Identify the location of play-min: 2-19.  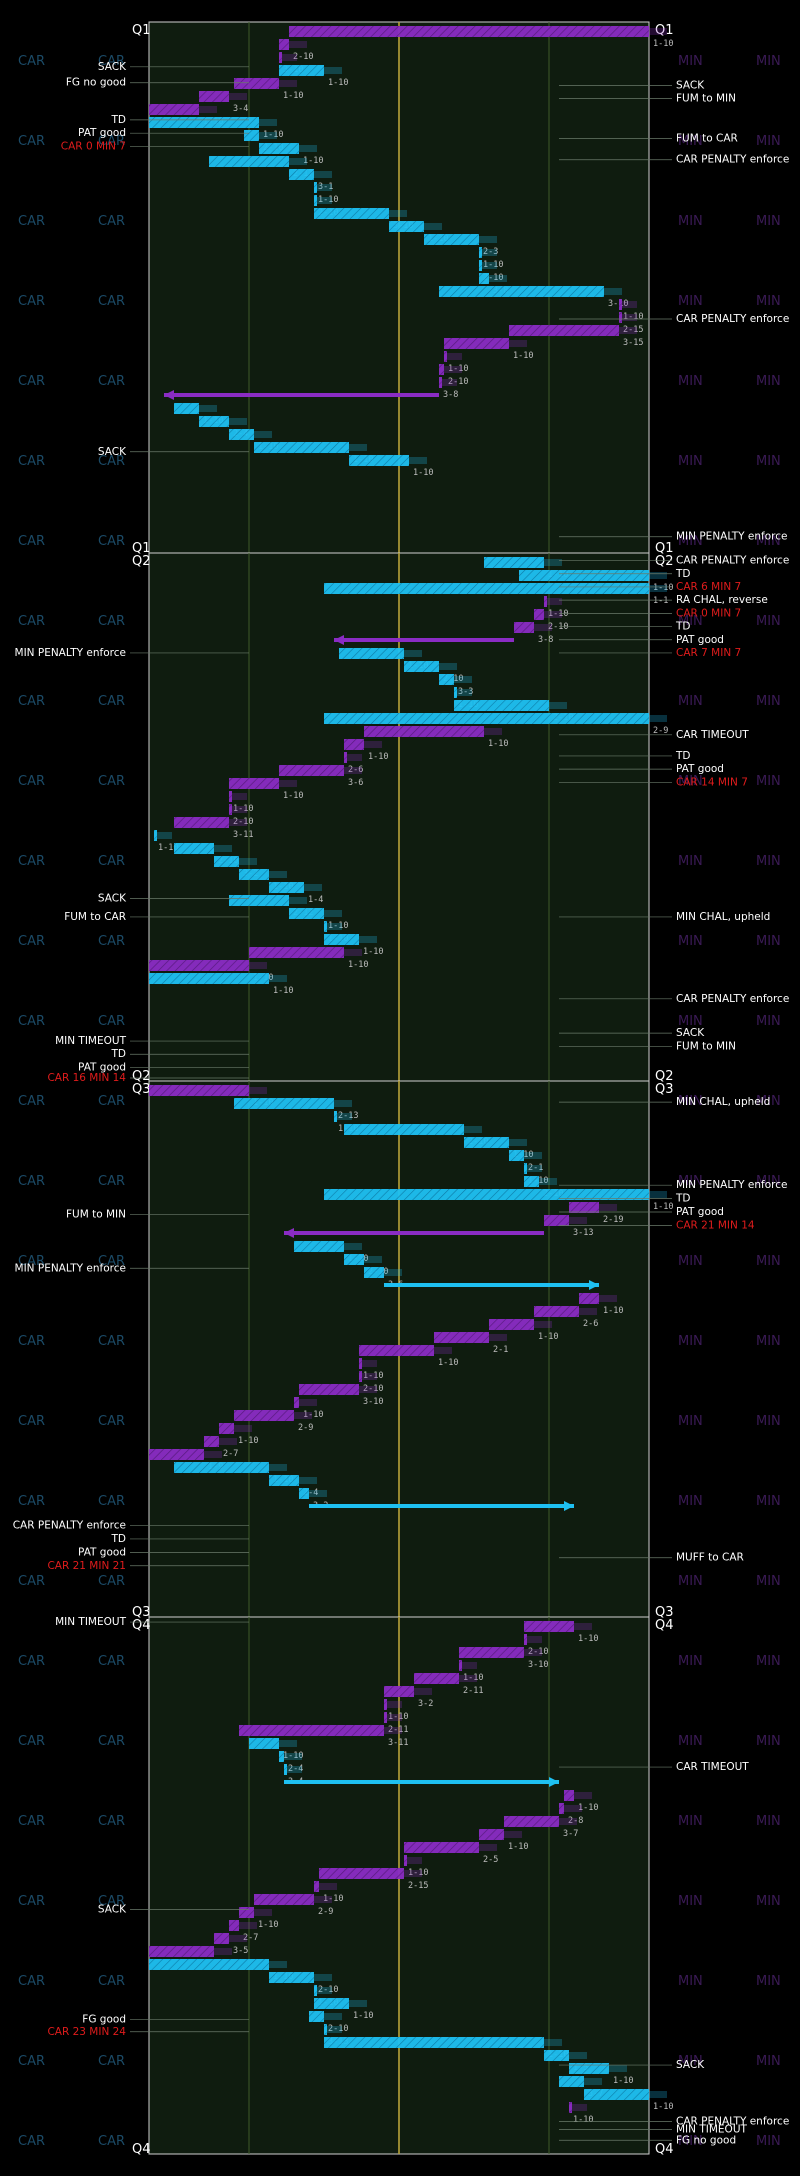
(596, 1213).